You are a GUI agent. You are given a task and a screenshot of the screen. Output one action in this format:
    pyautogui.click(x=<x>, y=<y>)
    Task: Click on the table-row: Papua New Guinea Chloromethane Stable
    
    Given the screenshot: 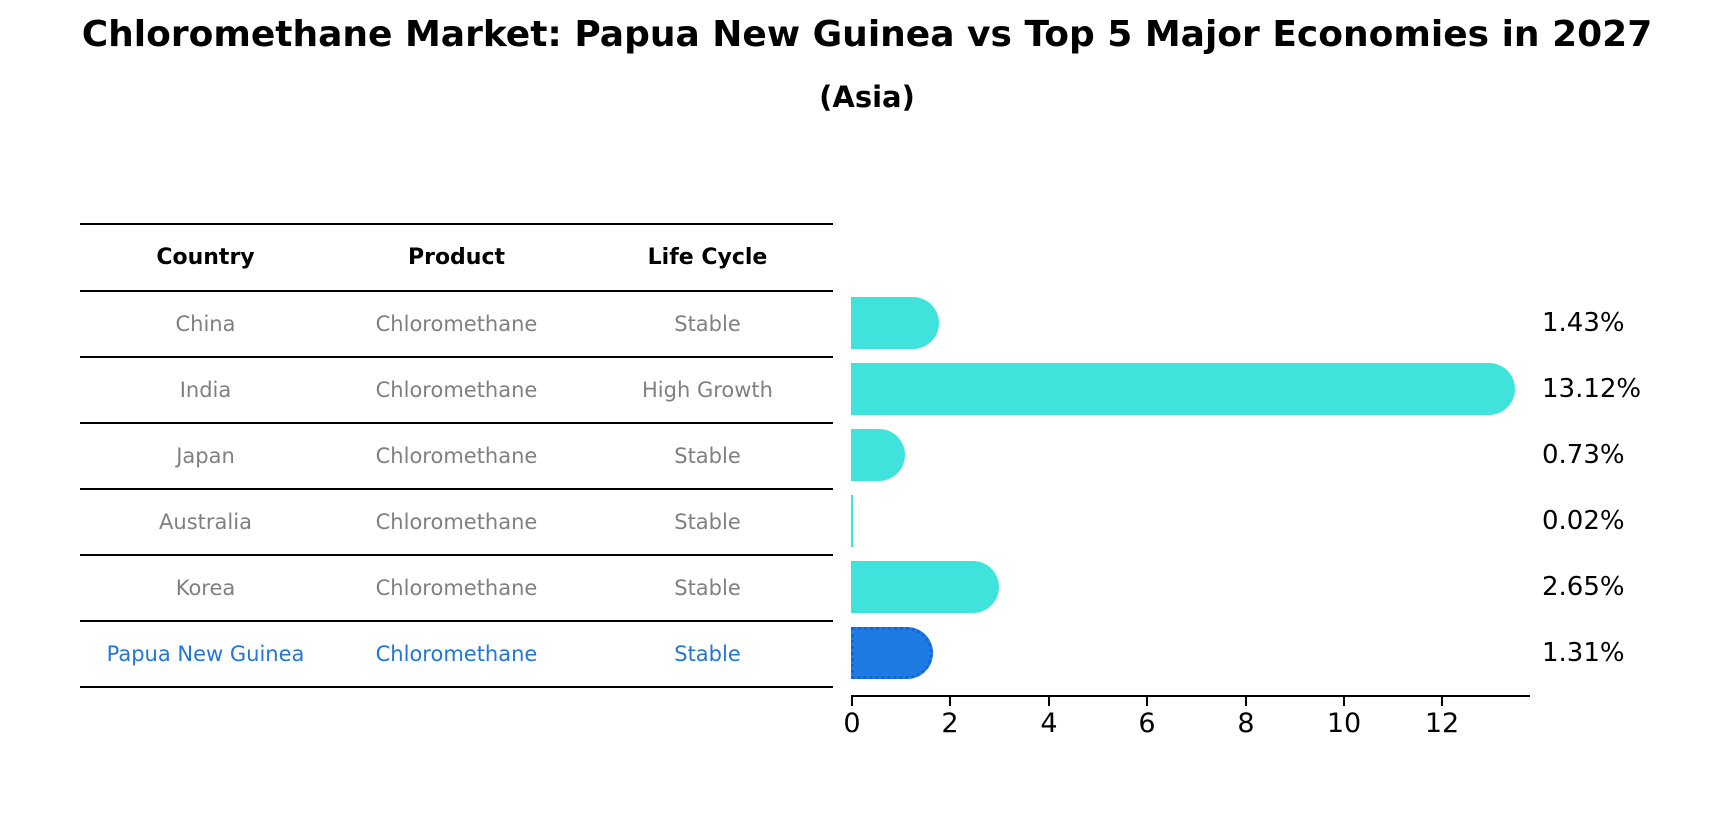 What is the action you would take?
    pyautogui.click(x=456, y=655)
    